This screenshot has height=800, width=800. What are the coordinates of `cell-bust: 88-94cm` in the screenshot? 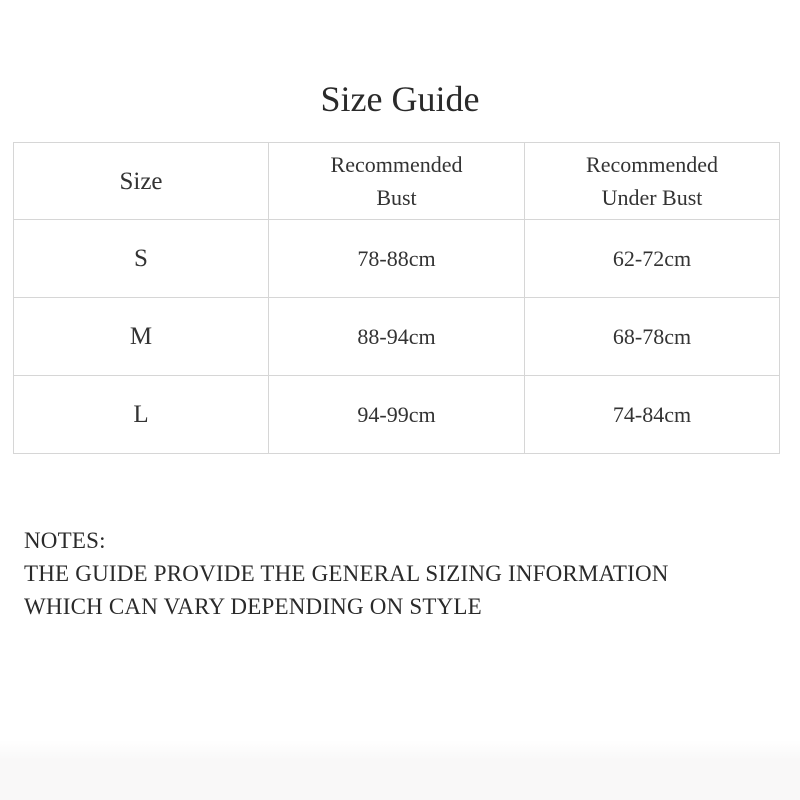 It's located at (396, 336).